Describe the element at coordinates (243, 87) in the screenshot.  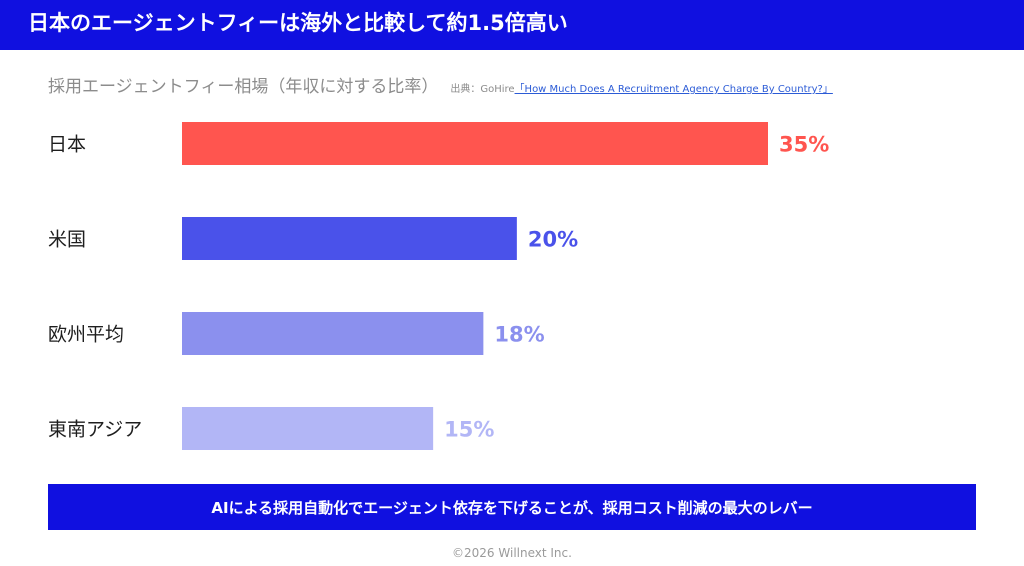
I see `chart-title: 採用エージェントフィー相場（年収に対する比率）` at that location.